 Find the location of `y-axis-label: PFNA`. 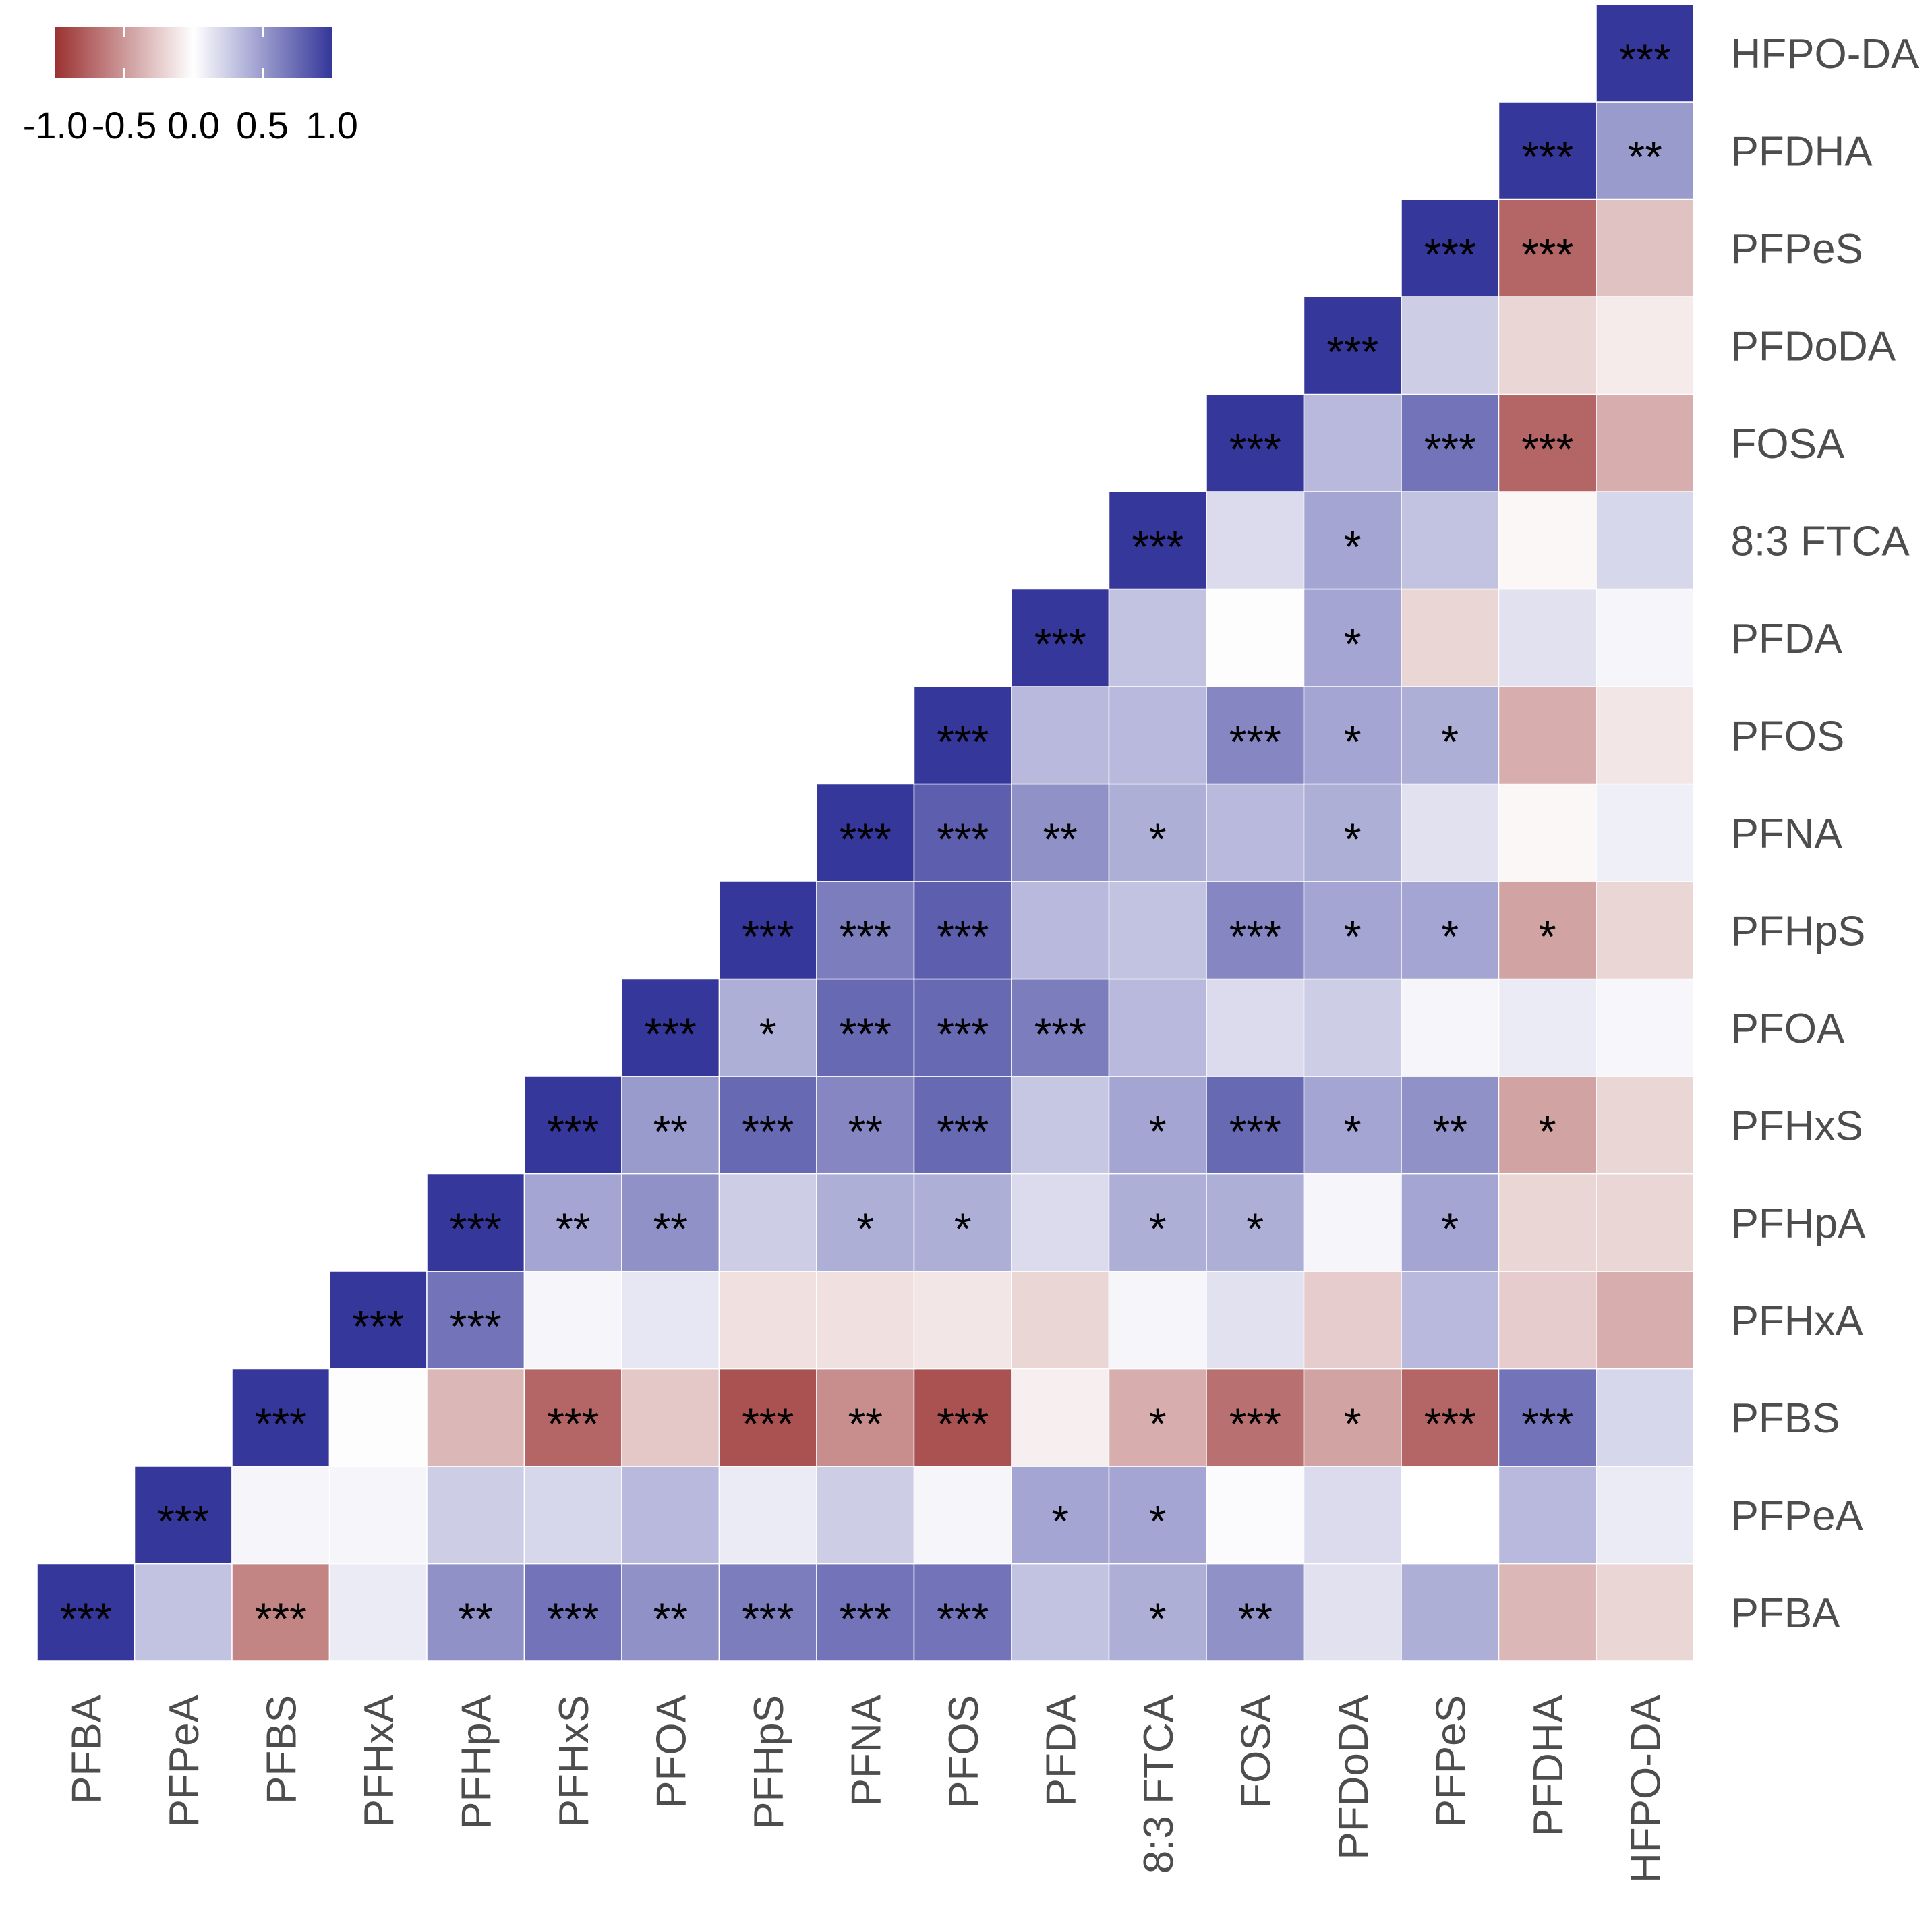

y-axis-label: PFNA is located at coordinates (1787, 834).